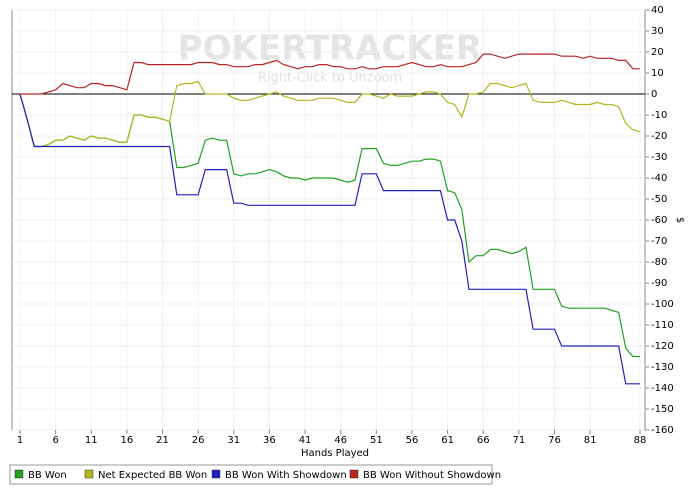 The height and width of the screenshot is (489, 700). I want to click on y-tick-label: -20, so click(659, 136).